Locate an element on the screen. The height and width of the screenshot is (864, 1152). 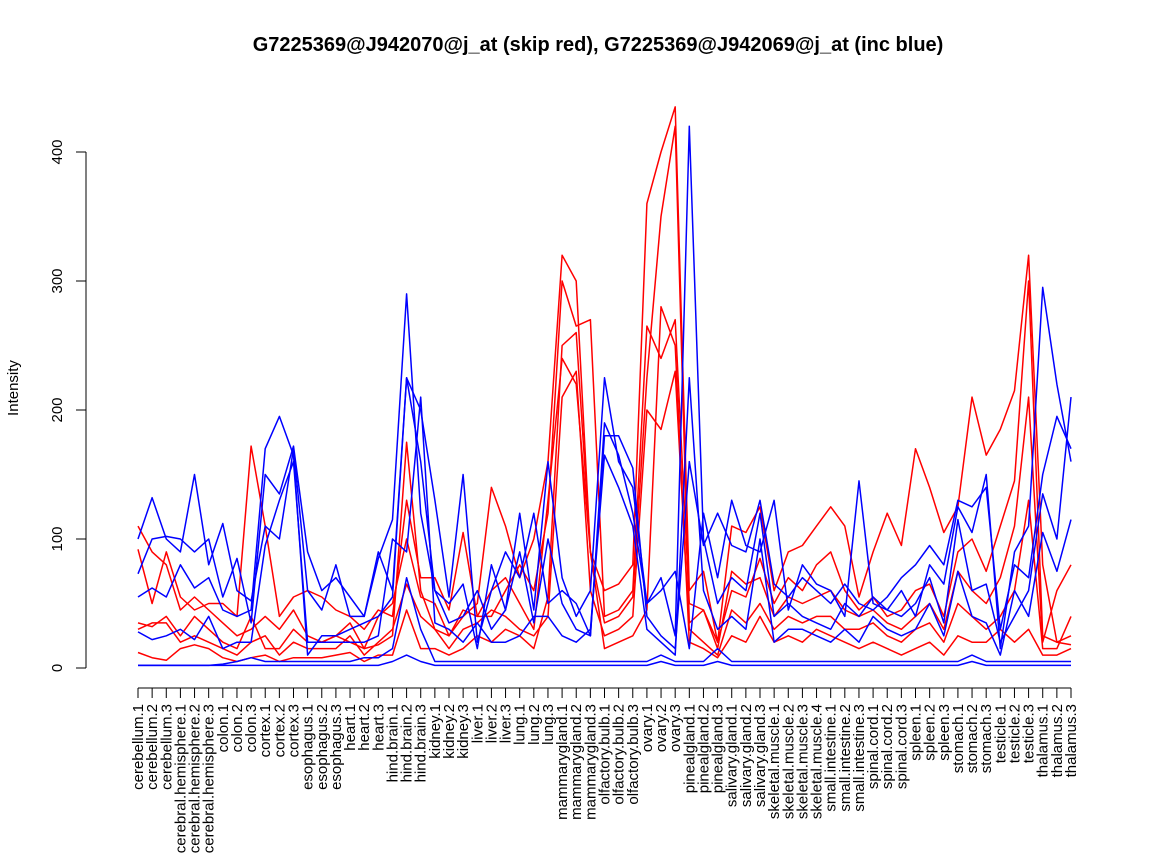
y-tick-label: 100 is located at coordinates (57, 538).